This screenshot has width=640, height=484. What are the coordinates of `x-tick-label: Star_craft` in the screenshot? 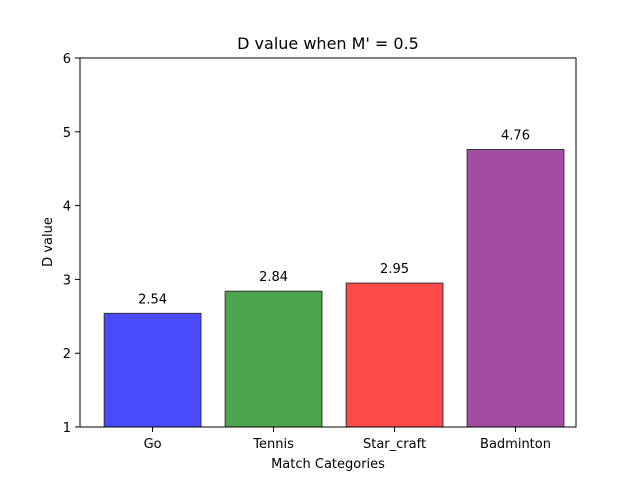 It's located at (394, 444).